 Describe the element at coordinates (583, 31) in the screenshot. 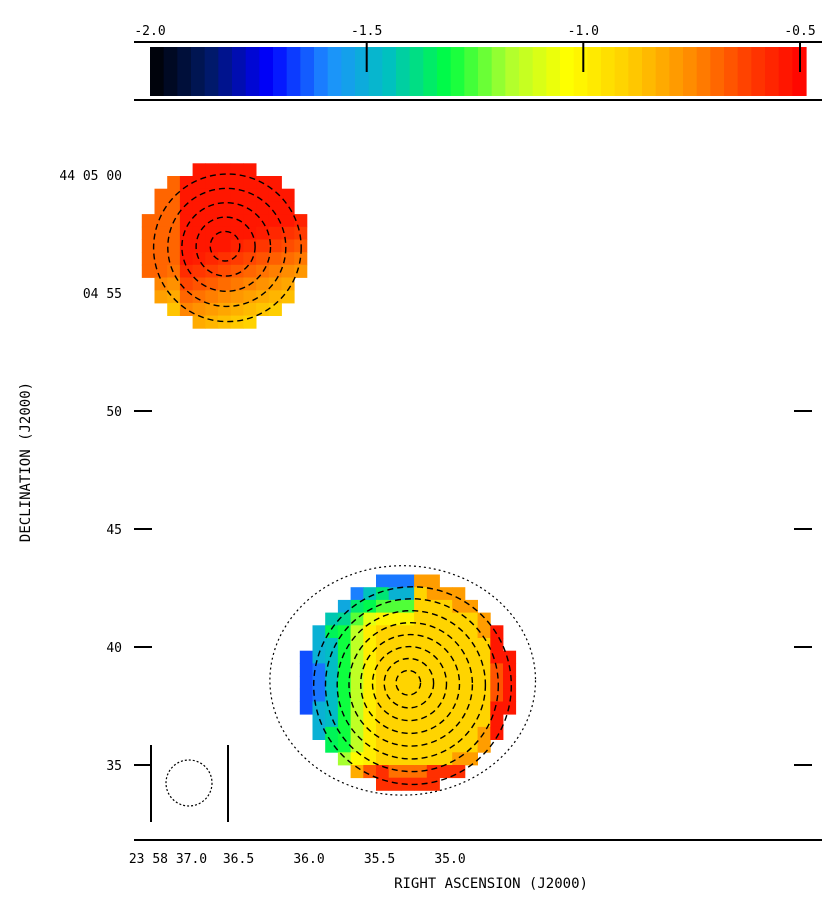

I see `colorbar-tick-label: -1.0` at that location.